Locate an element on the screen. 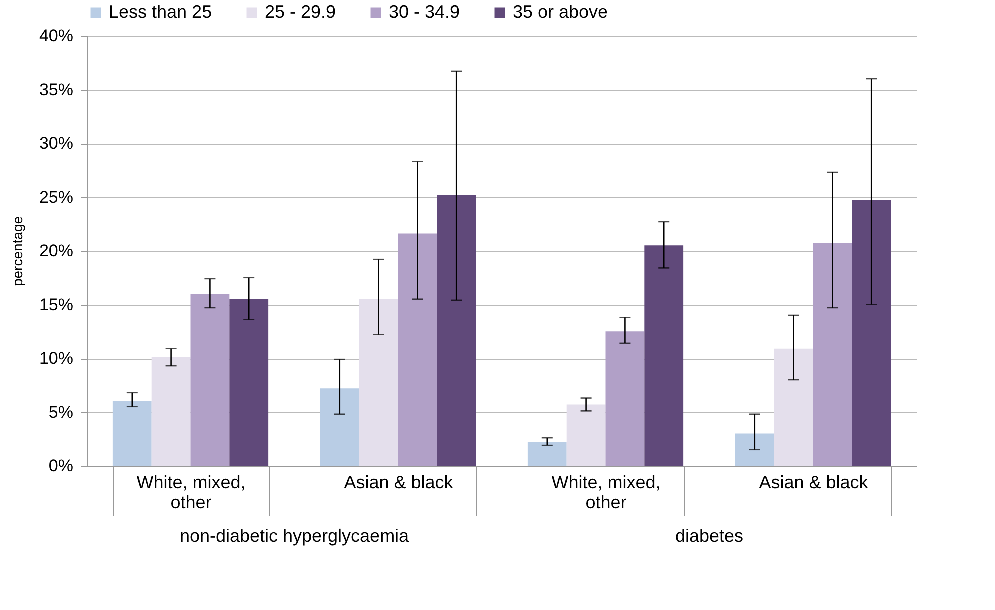 The height and width of the screenshot is (610, 995). y-tick-label: 25% is located at coordinates (56, 197).